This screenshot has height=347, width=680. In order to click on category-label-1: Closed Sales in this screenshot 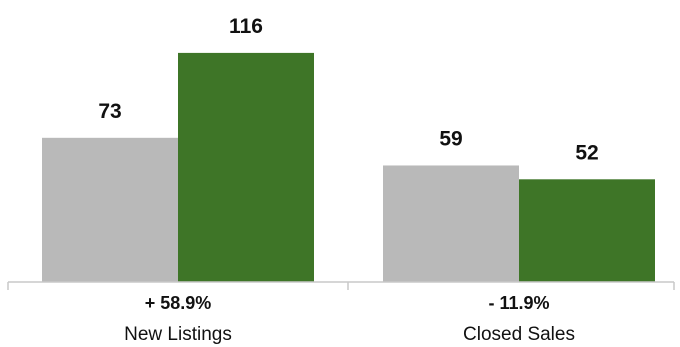, I will do `click(519, 334)`.